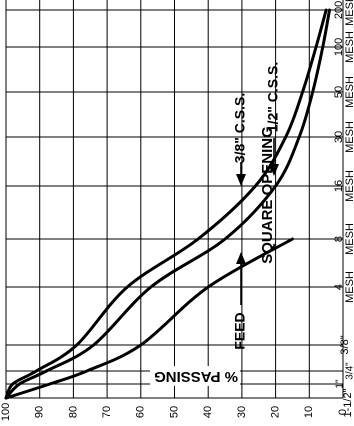  Describe the element at coordinates (40, 412) in the screenshot. I see `y-tick-label: 90` at that location.